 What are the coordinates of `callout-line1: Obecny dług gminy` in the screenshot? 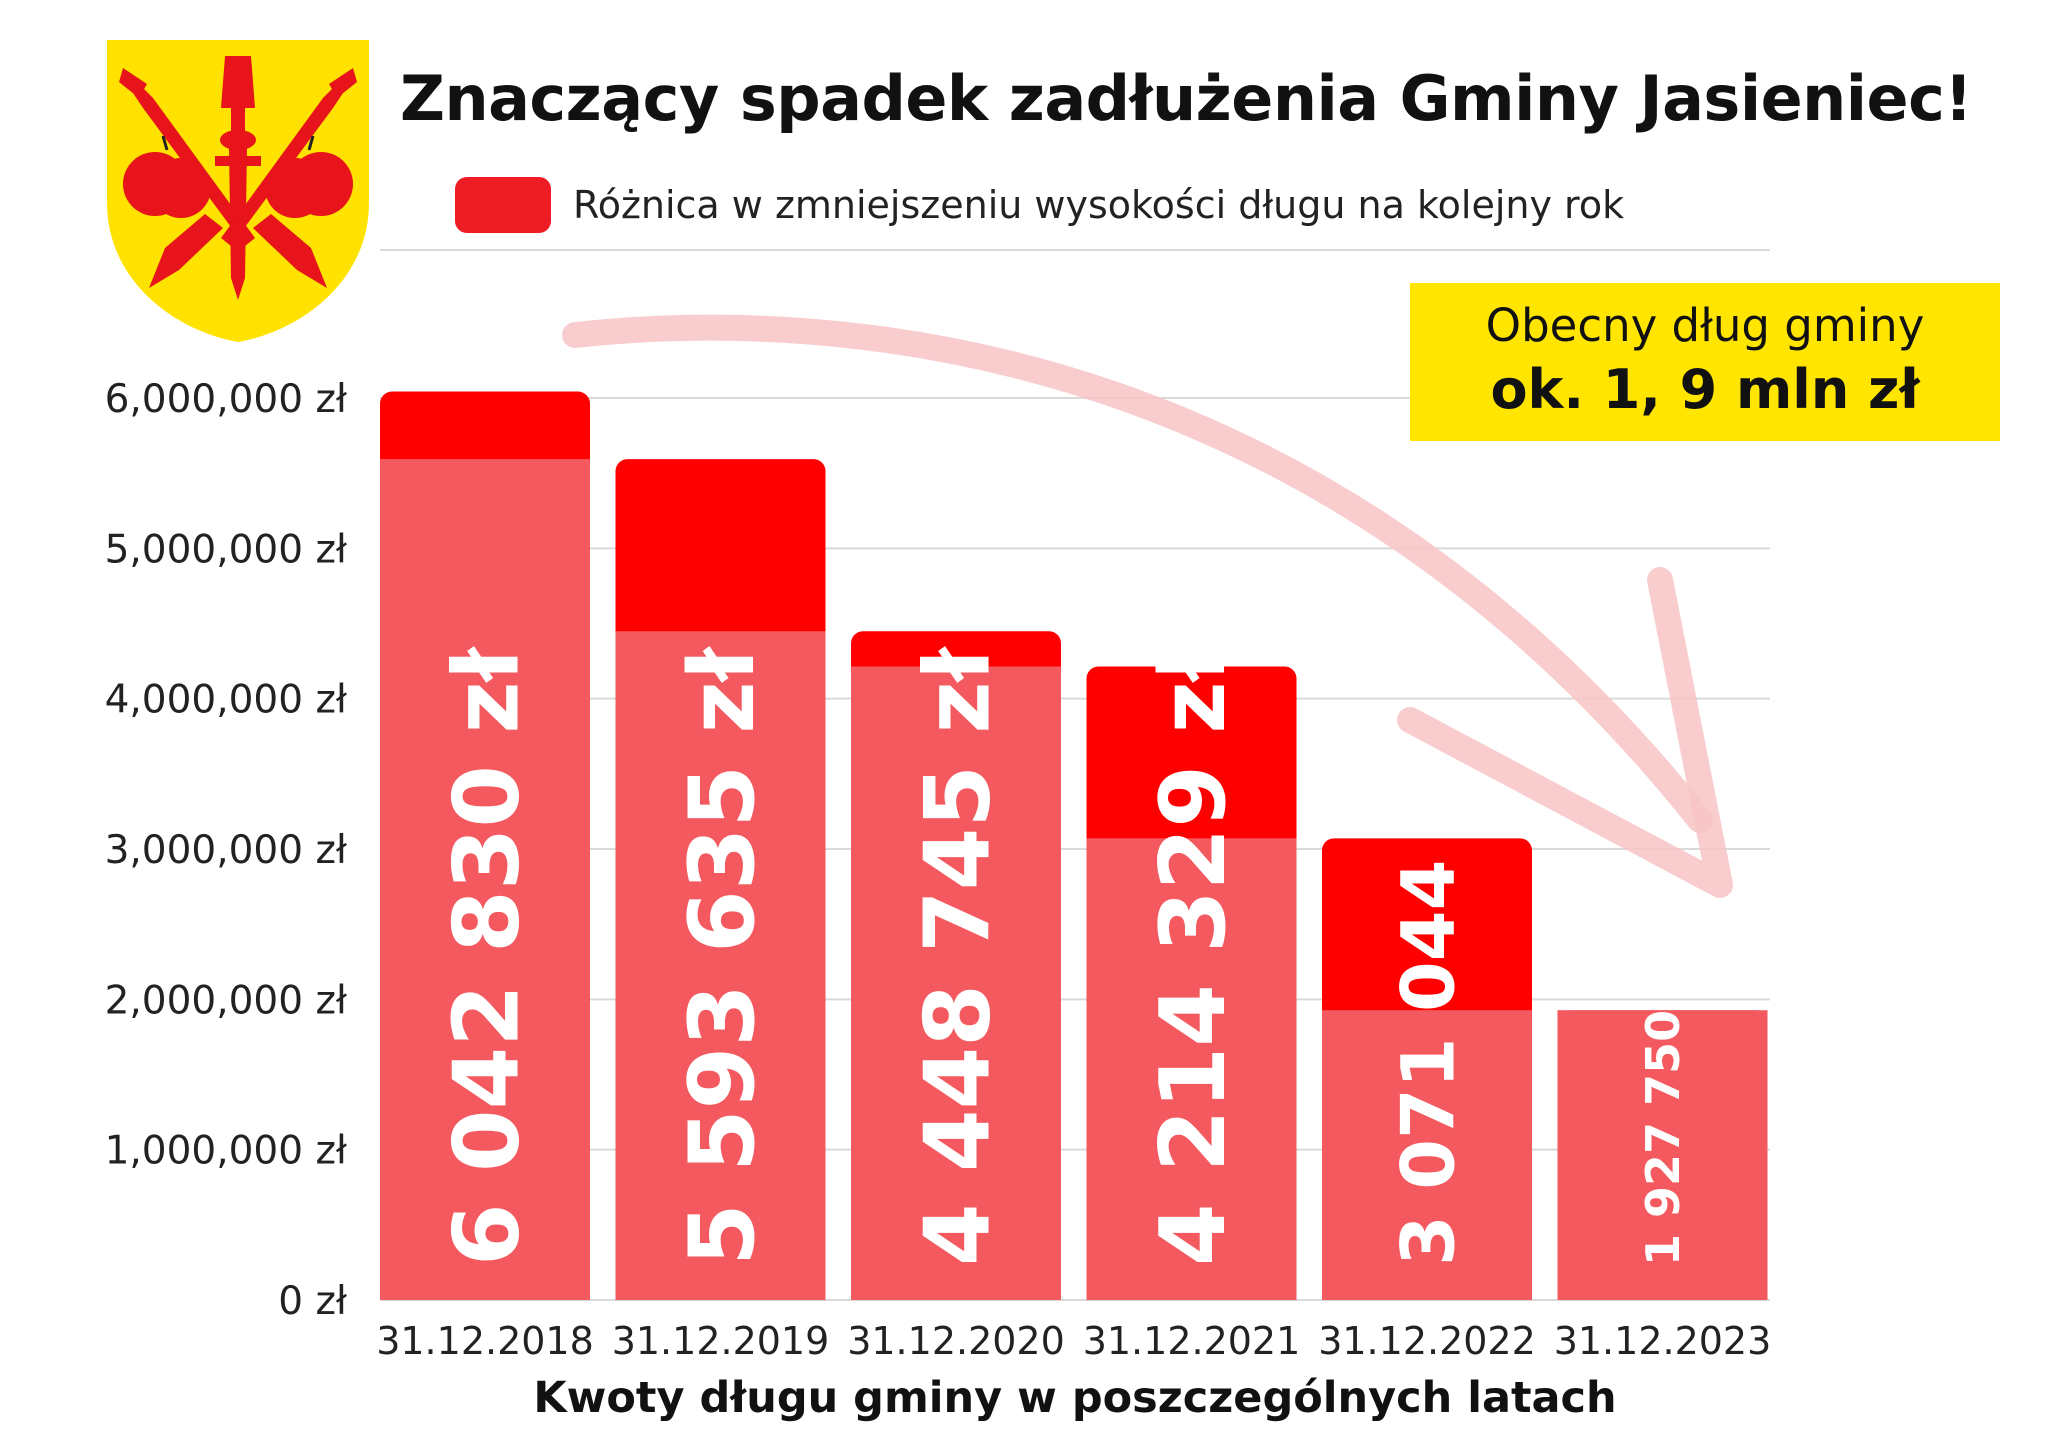 It's located at (1705, 325).